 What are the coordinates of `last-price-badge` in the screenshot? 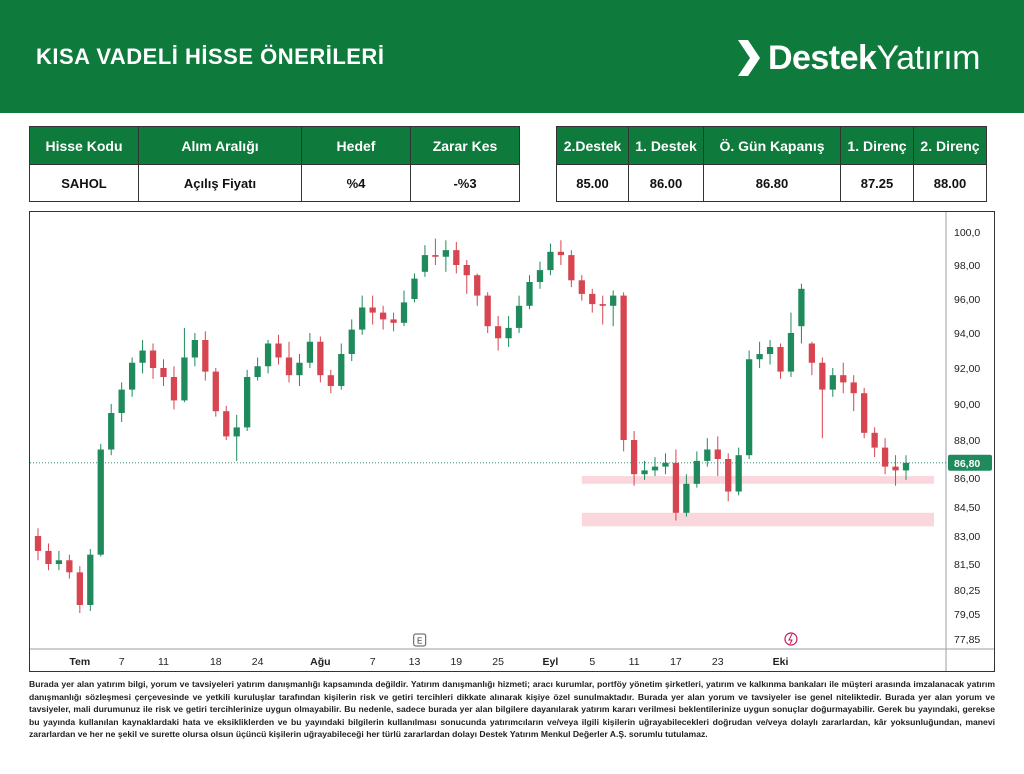 It's located at (970, 462).